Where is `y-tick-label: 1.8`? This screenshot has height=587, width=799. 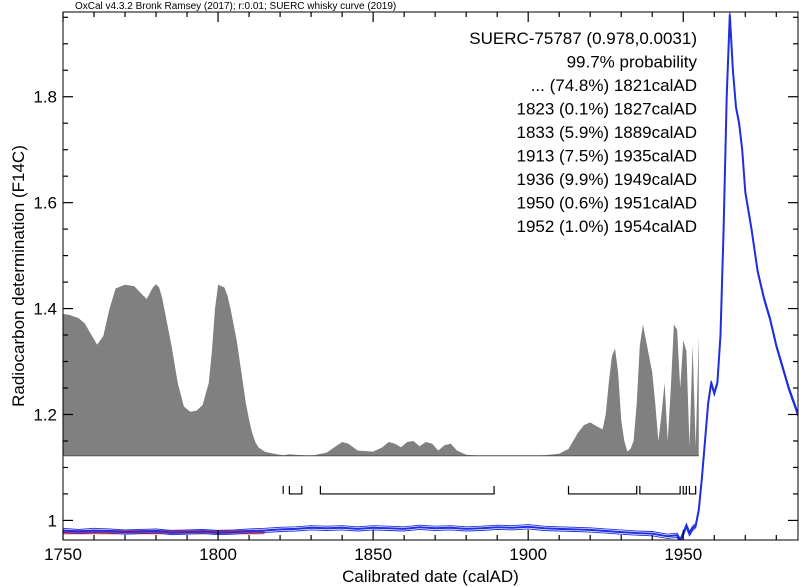
y-tick-label: 1.8 is located at coordinates (45, 97).